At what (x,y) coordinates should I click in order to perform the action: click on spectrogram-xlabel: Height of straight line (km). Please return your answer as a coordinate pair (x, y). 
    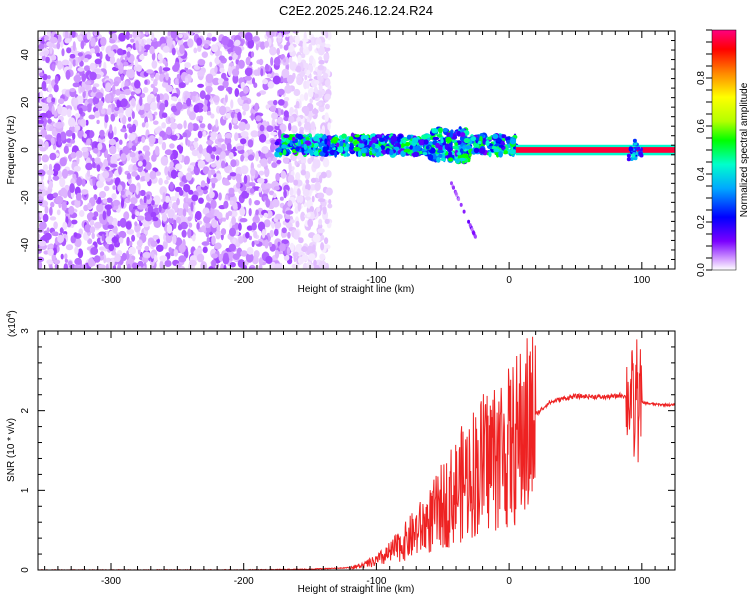
    Looking at the image, I should click on (356, 289).